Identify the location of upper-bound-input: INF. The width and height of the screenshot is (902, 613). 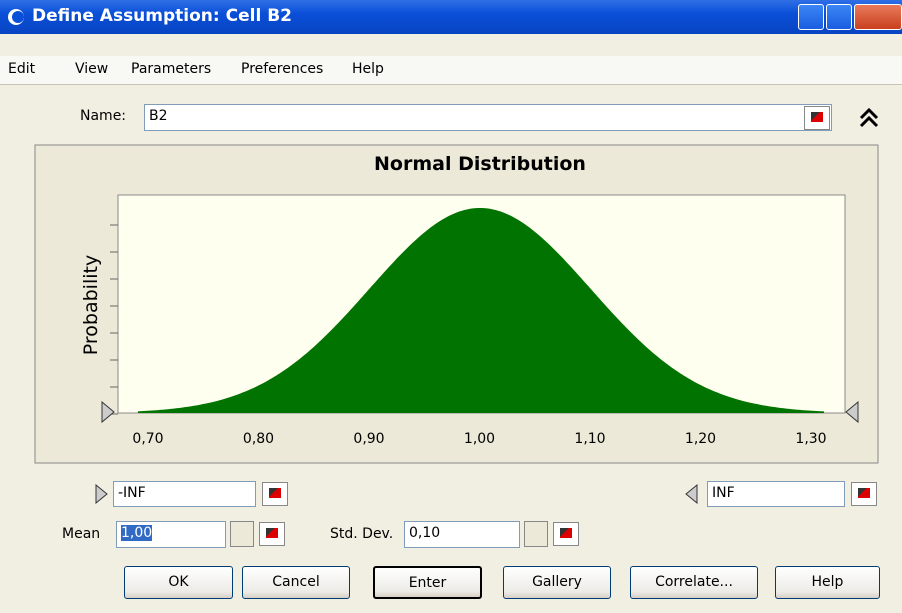
(776, 494).